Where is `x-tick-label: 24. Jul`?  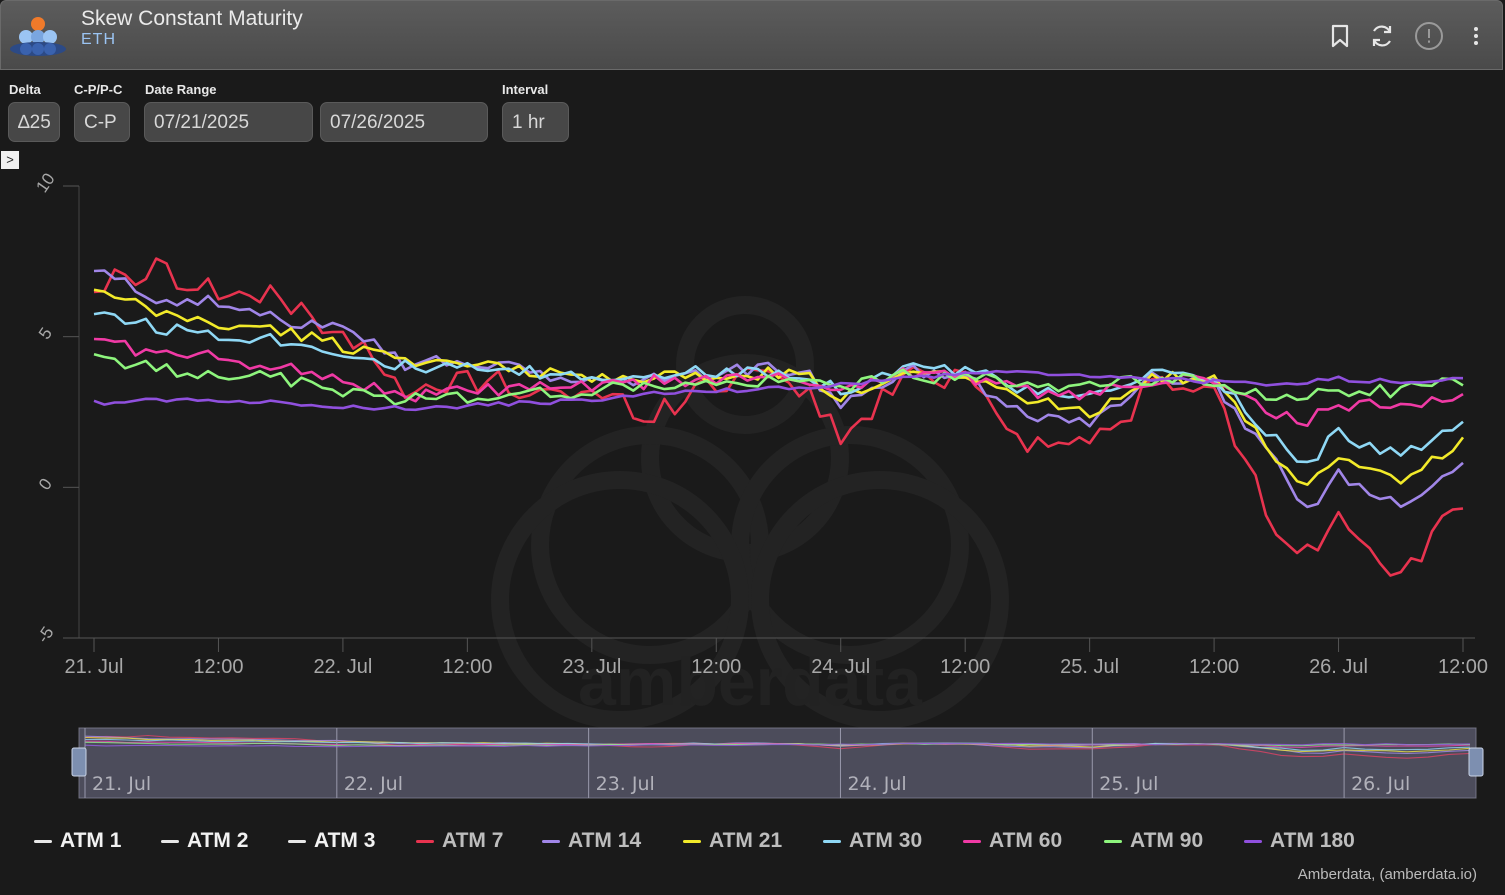 x-tick-label: 24. Jul is located at coordinates (840, 667).